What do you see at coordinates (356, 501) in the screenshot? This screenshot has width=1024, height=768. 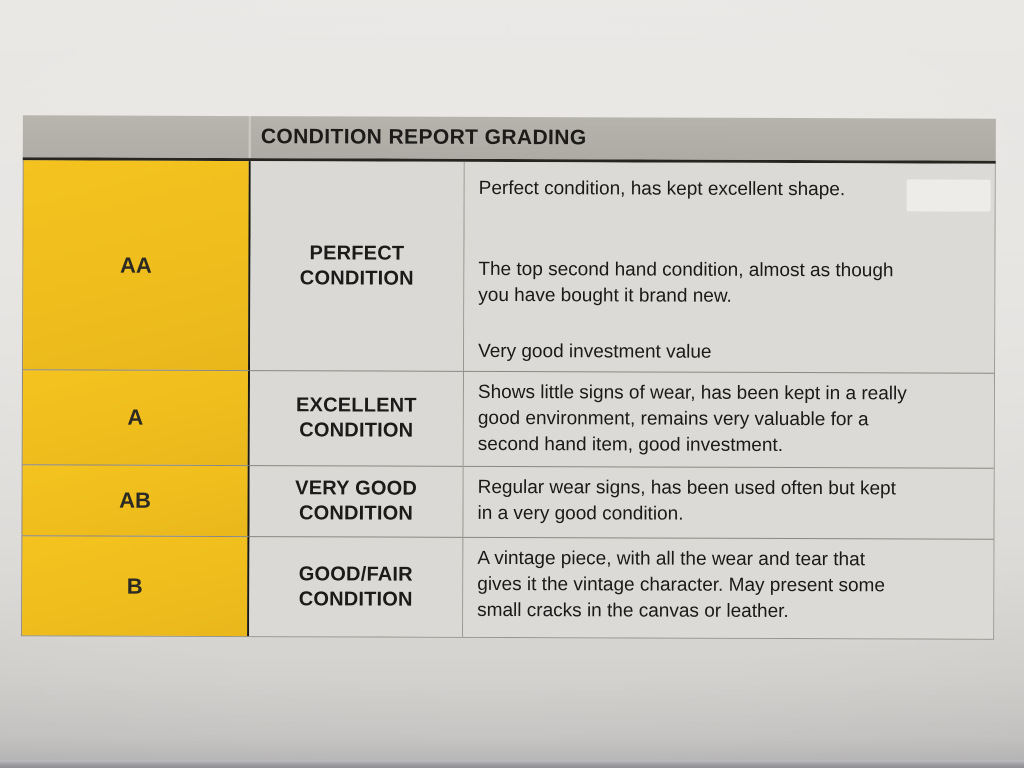 I see `condition-name-cell: VERY GOOD CONDITION` at bounding box center [356, 501].